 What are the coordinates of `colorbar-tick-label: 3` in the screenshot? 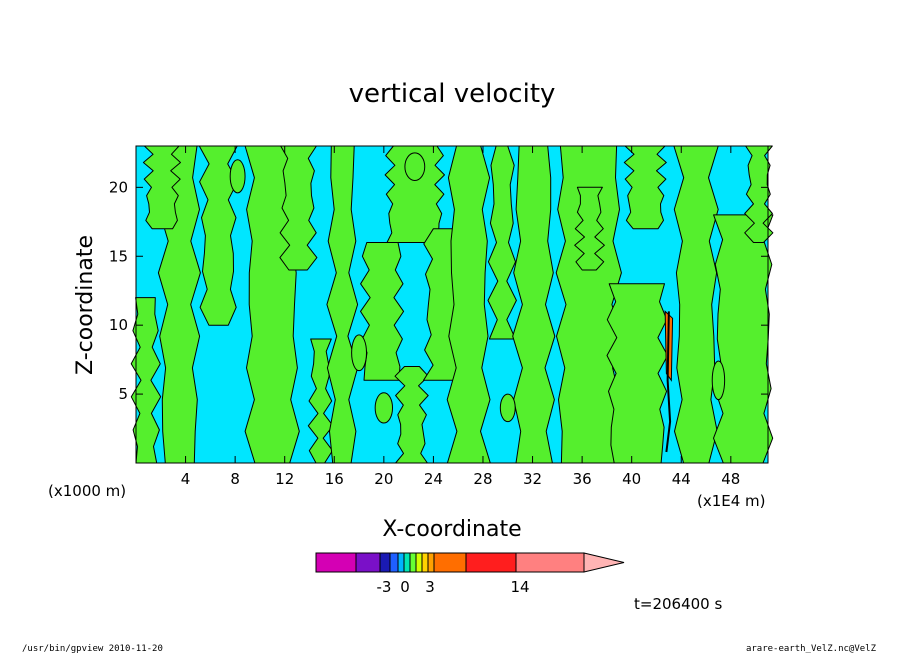 It's located at (430, 587).